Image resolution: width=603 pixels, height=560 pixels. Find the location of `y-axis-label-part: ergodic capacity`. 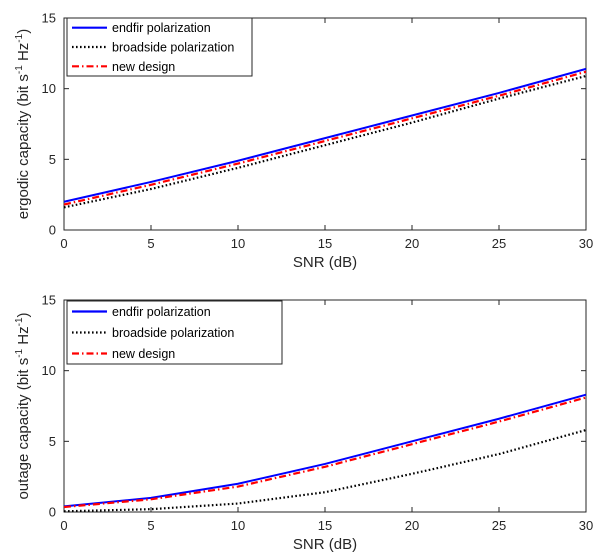

y-axis-label-part: ergodic capacity is located at coordinates (23, 164).